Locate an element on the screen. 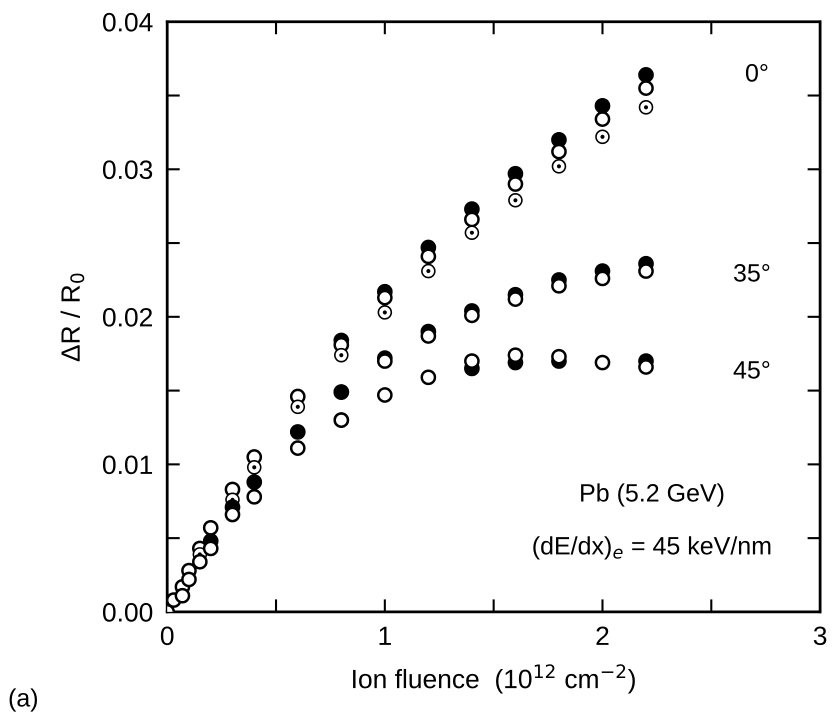 Image resolution: width=836 pixels, height=725 pixels. annotation: 45° is located at coordinates (752, 370).